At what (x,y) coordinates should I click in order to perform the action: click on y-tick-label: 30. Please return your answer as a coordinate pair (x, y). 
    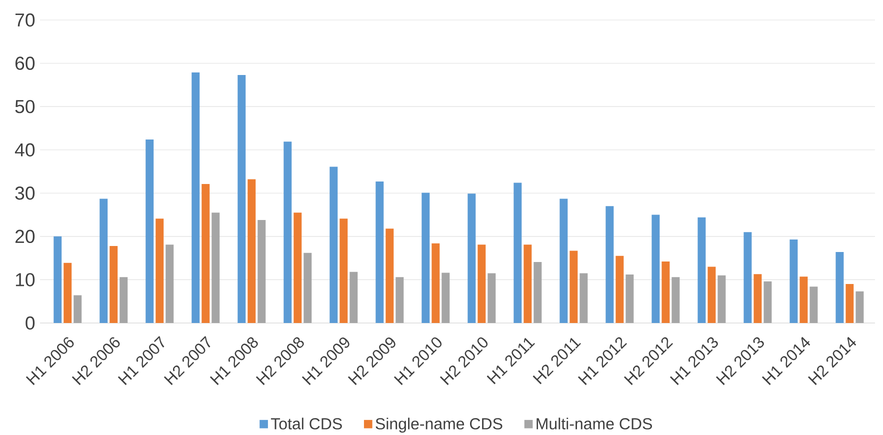
    Looking at the image, I should click on (25, 193).